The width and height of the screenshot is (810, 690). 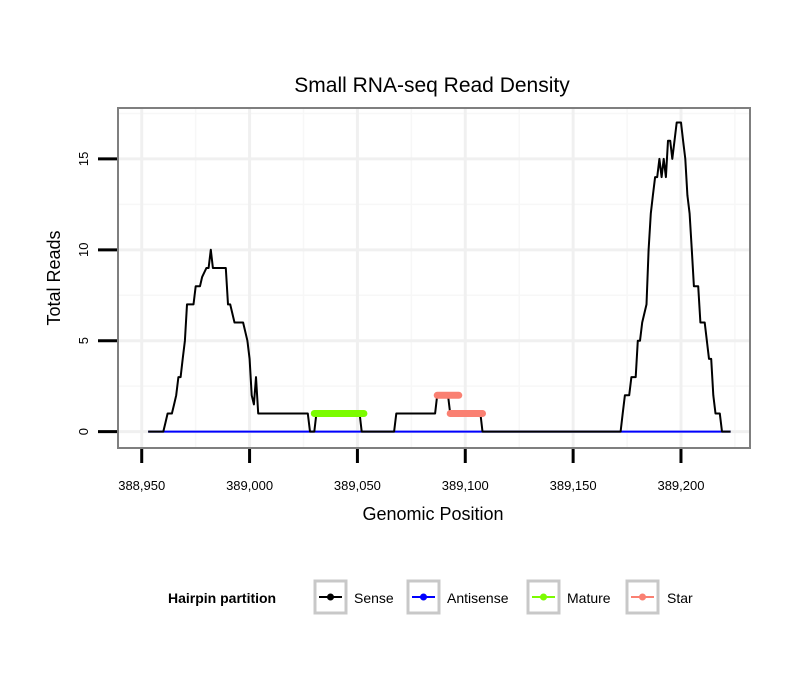 What do you see at coordinates (374, 598) in the screenshot?
I see `legend-label-sense: Sense` at bounding box center [374, 598].